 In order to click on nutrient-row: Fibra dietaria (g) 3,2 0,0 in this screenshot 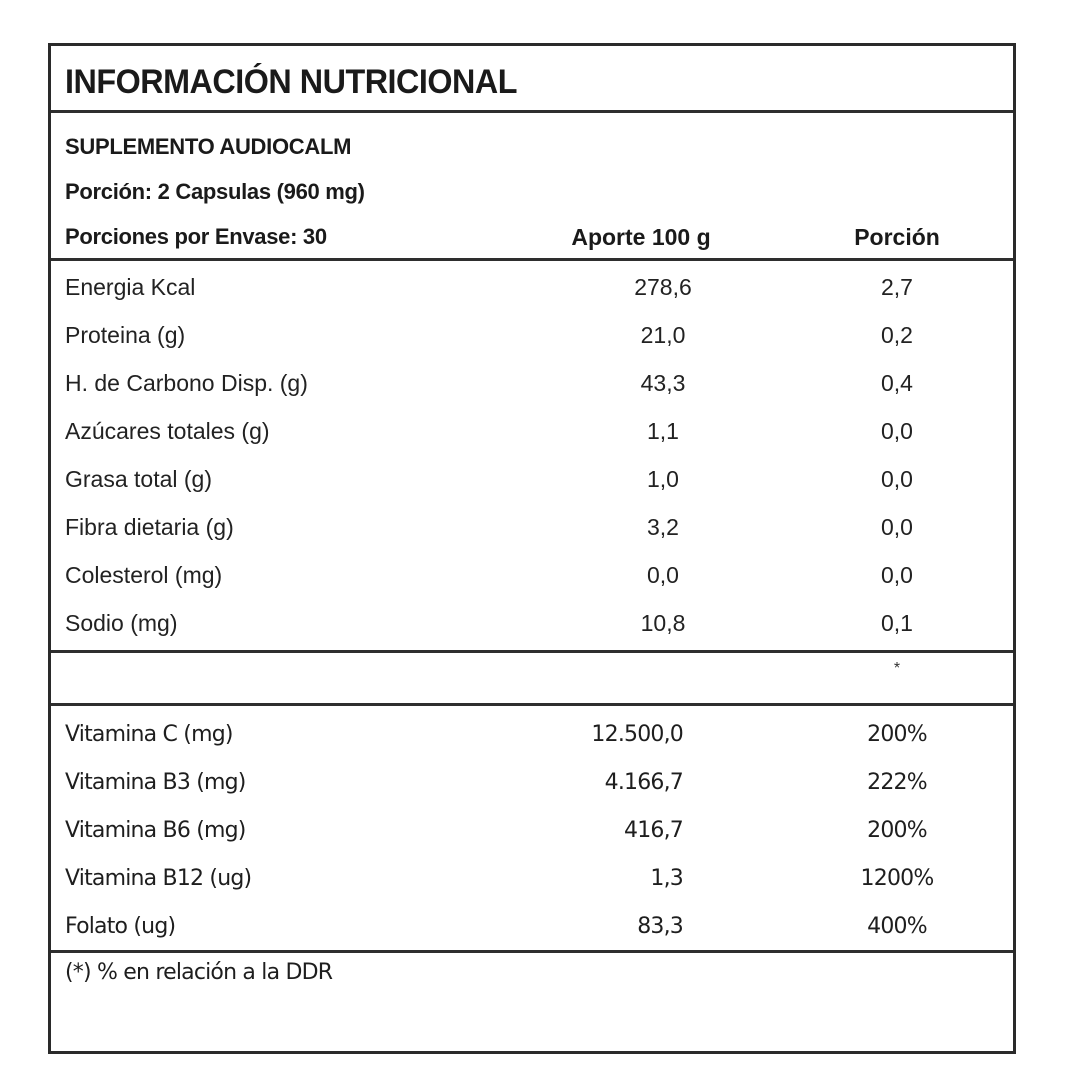, I will do `click(489, 527)`.